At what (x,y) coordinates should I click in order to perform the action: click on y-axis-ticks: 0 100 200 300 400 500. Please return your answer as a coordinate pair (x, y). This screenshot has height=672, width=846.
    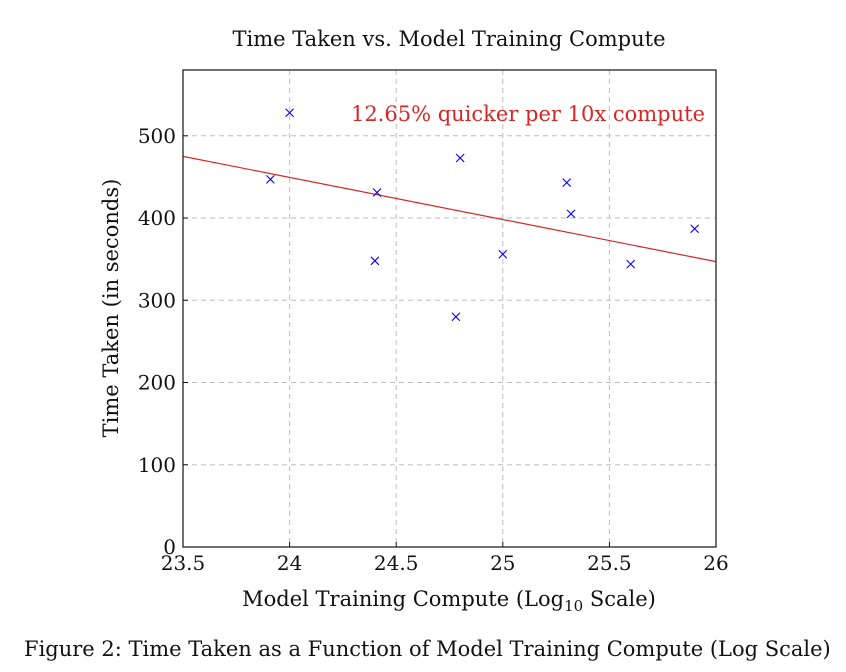
    Looking at the image, I should click on (163, 341).